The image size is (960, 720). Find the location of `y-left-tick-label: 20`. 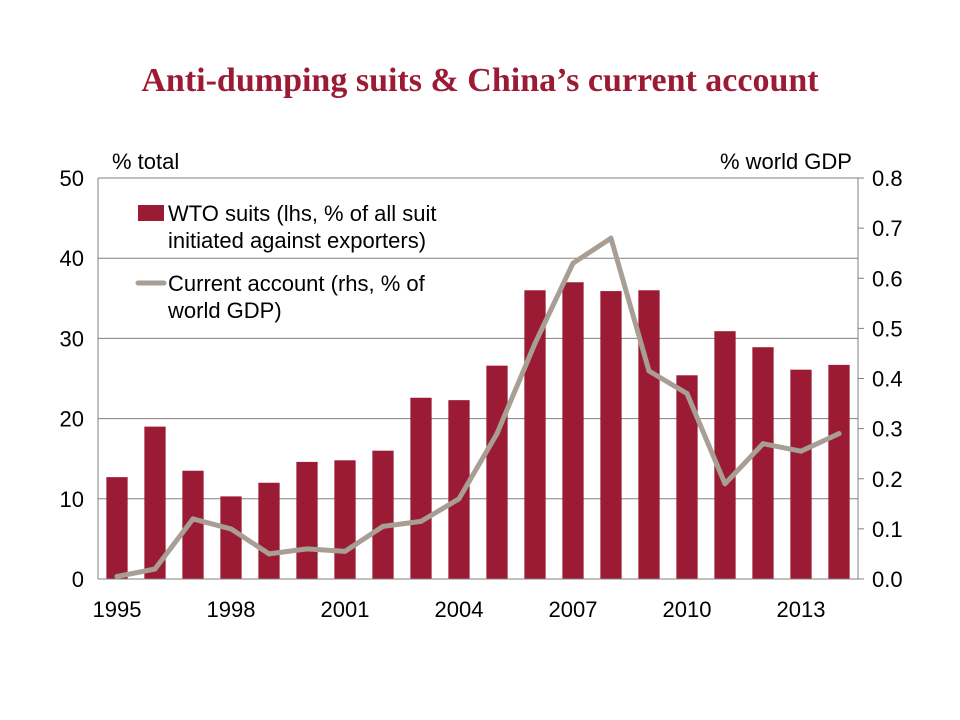

y-left-tick-label: 20 is located at coordinates (72, 419).